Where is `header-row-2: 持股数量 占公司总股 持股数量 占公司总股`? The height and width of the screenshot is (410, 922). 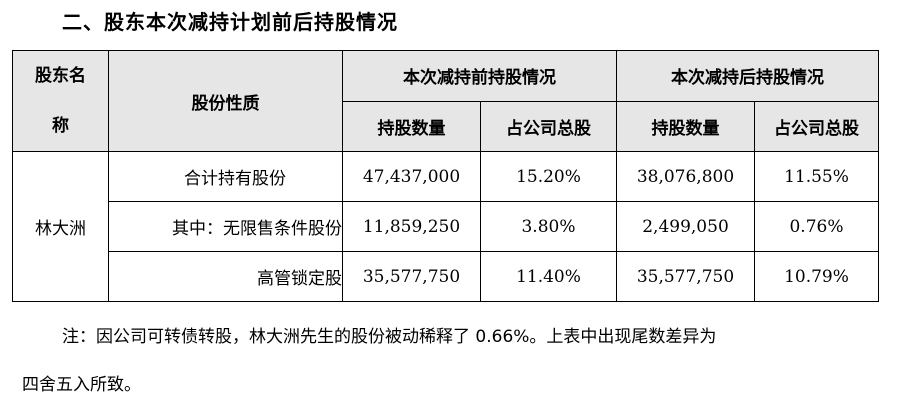
header-row-2: 持股数量 占公司总股 持股数量 占公司总股 is located at coordinates (446, 126).